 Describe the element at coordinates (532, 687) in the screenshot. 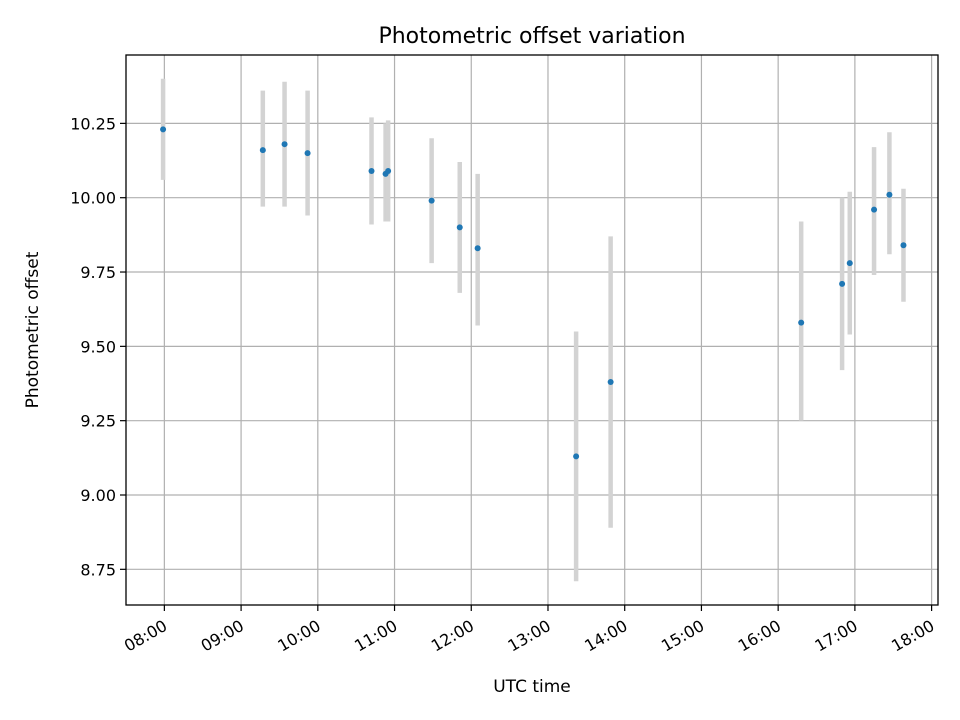

I see `x-axis-label: UTC time` at that location.